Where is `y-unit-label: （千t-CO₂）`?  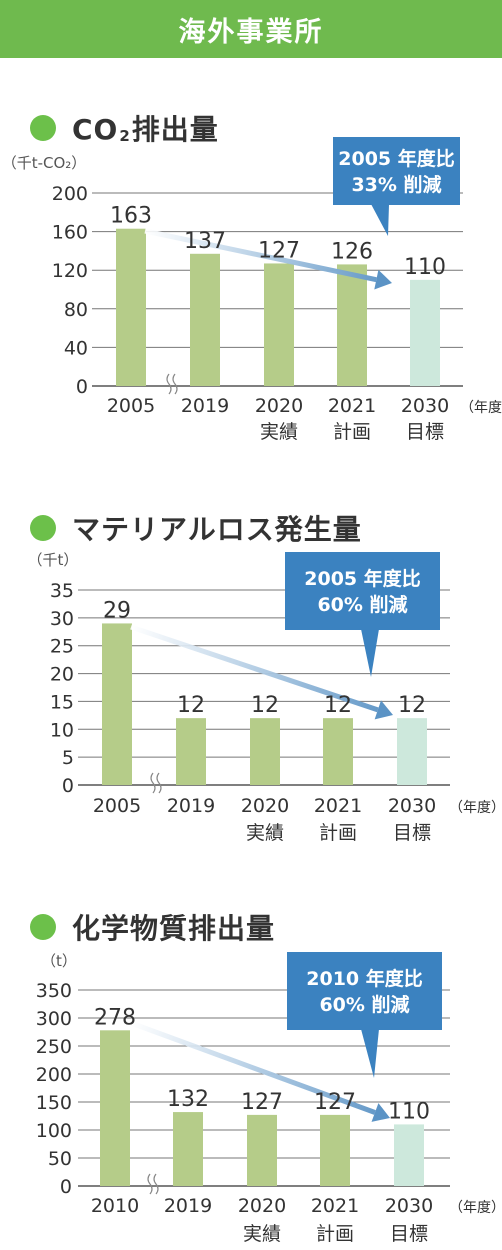
y-unit-label: （千t-CO₂） is located at coordinates (44, 163).